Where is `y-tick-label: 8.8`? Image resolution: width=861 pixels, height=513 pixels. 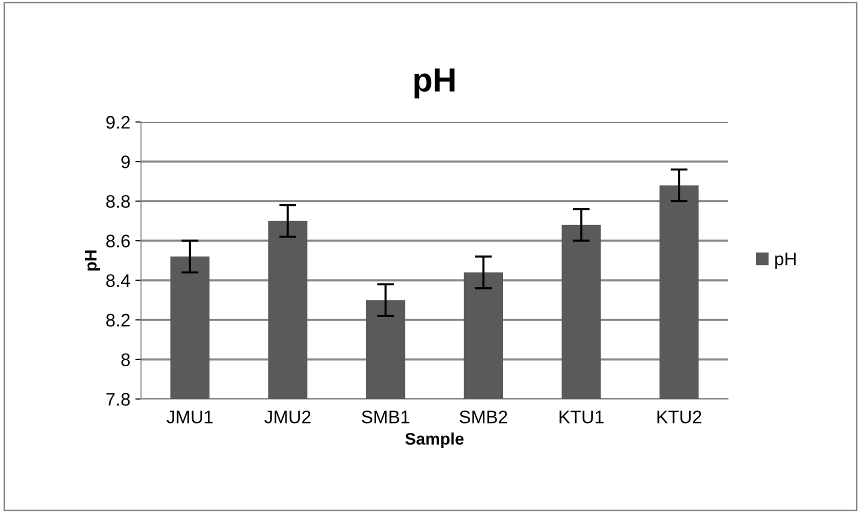
y-tick-label: 8.8 is located at coordinates (118, 201).